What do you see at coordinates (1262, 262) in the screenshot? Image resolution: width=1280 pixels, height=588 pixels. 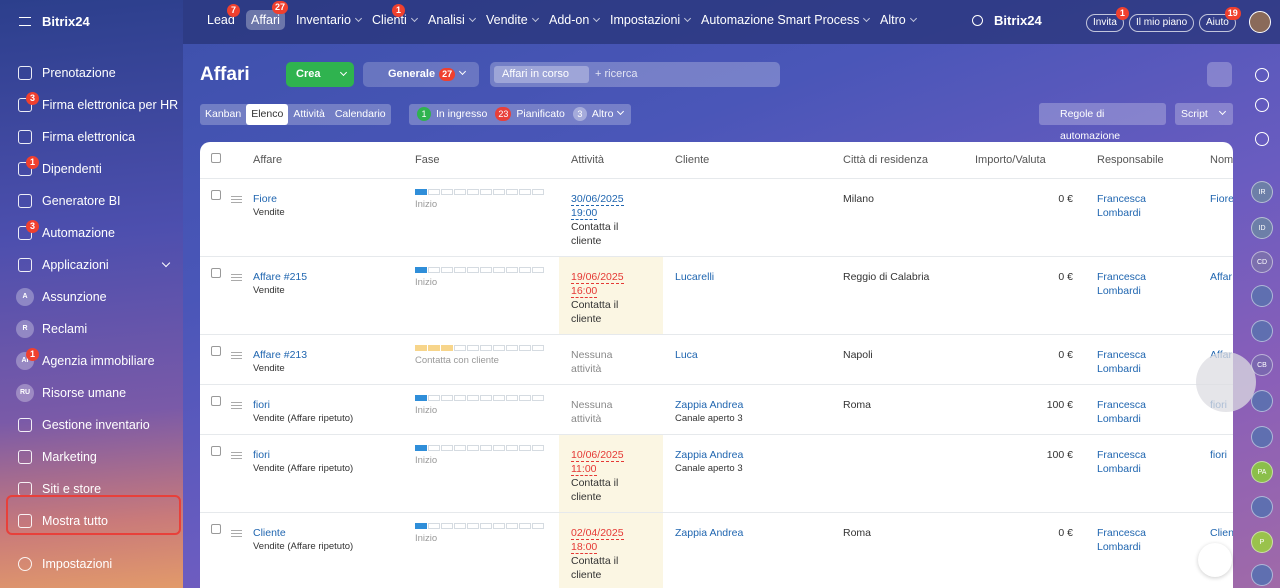 I see `rail-avatar: CD` at bounding box center [1262, 262].